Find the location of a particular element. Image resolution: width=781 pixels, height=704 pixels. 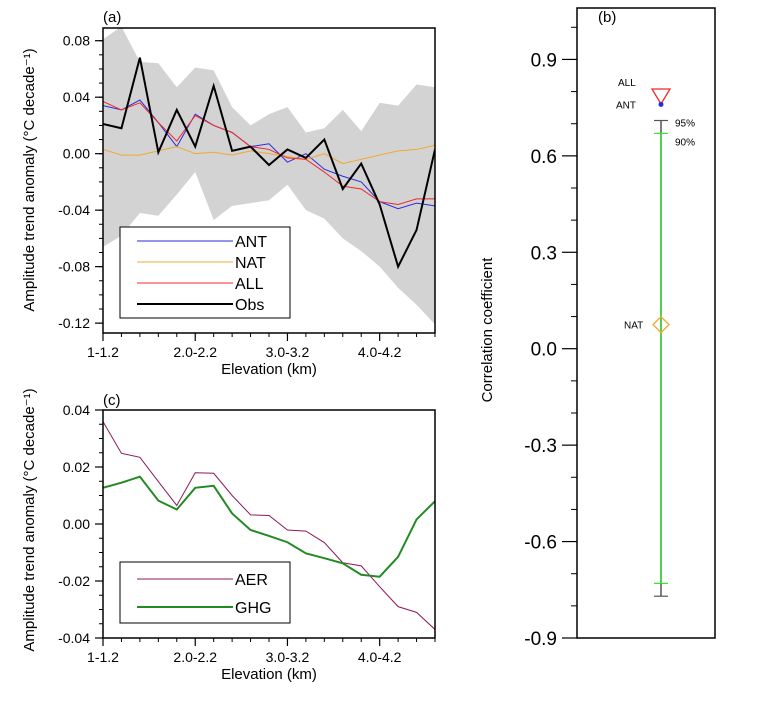

y-tick-label: -0.6 is located at coordinates (540, 543).